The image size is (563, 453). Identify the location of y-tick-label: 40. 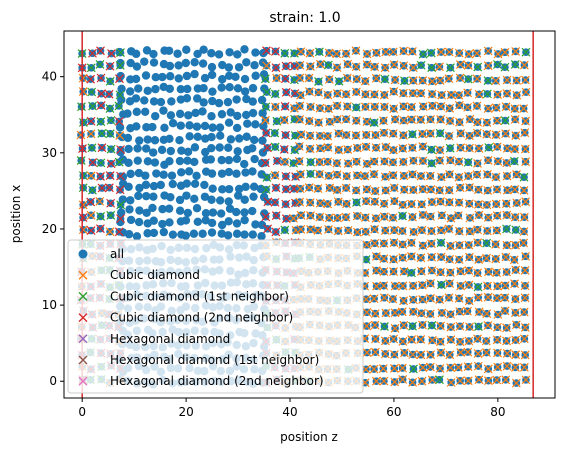
(49, 77).